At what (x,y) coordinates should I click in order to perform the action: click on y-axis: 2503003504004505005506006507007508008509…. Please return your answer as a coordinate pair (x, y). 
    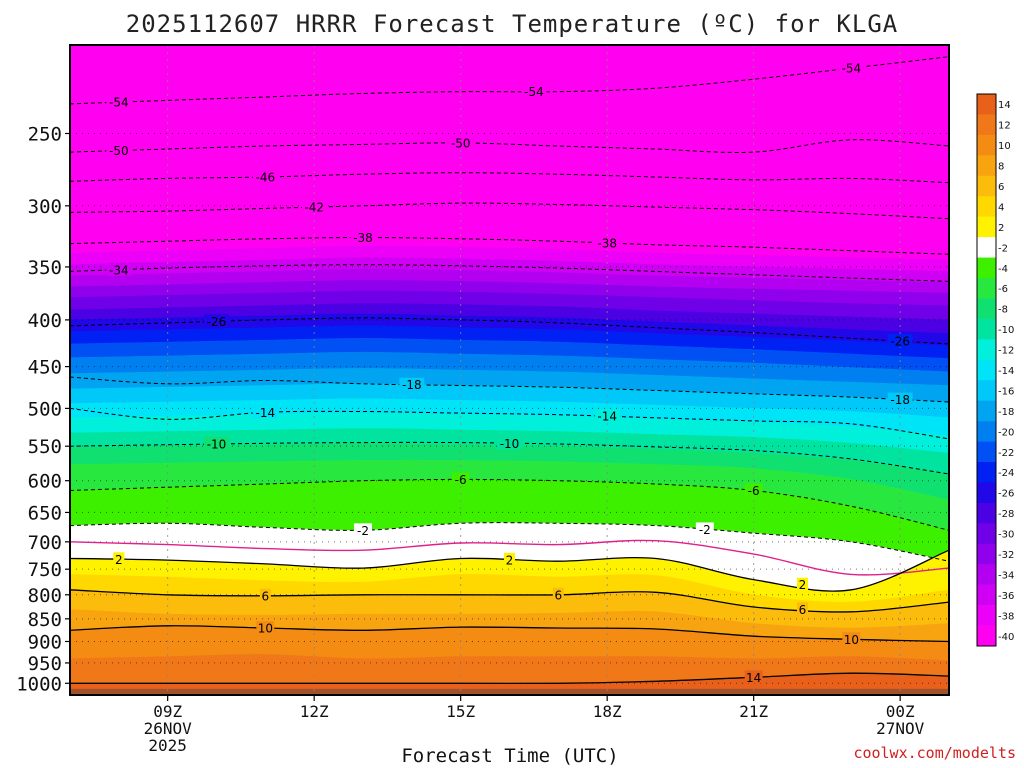
    Looking at the image, I should click on (43, 409).